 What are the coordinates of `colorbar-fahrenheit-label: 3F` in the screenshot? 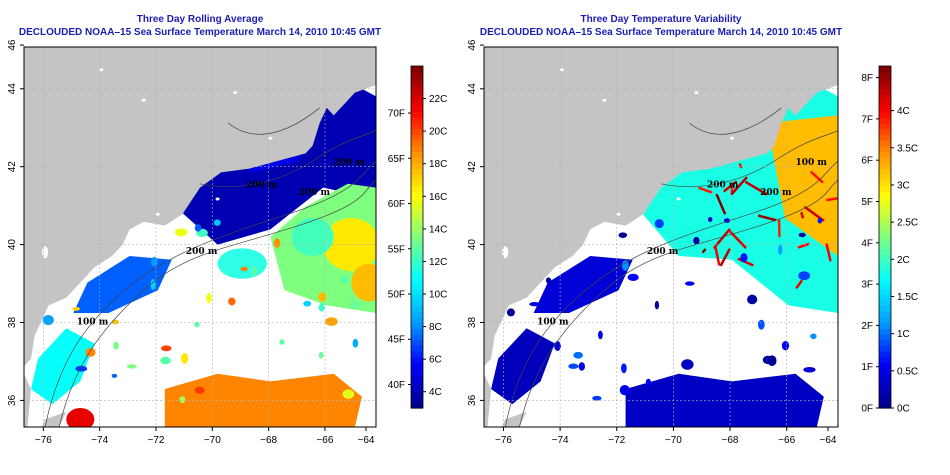 It's located at (867, 285).